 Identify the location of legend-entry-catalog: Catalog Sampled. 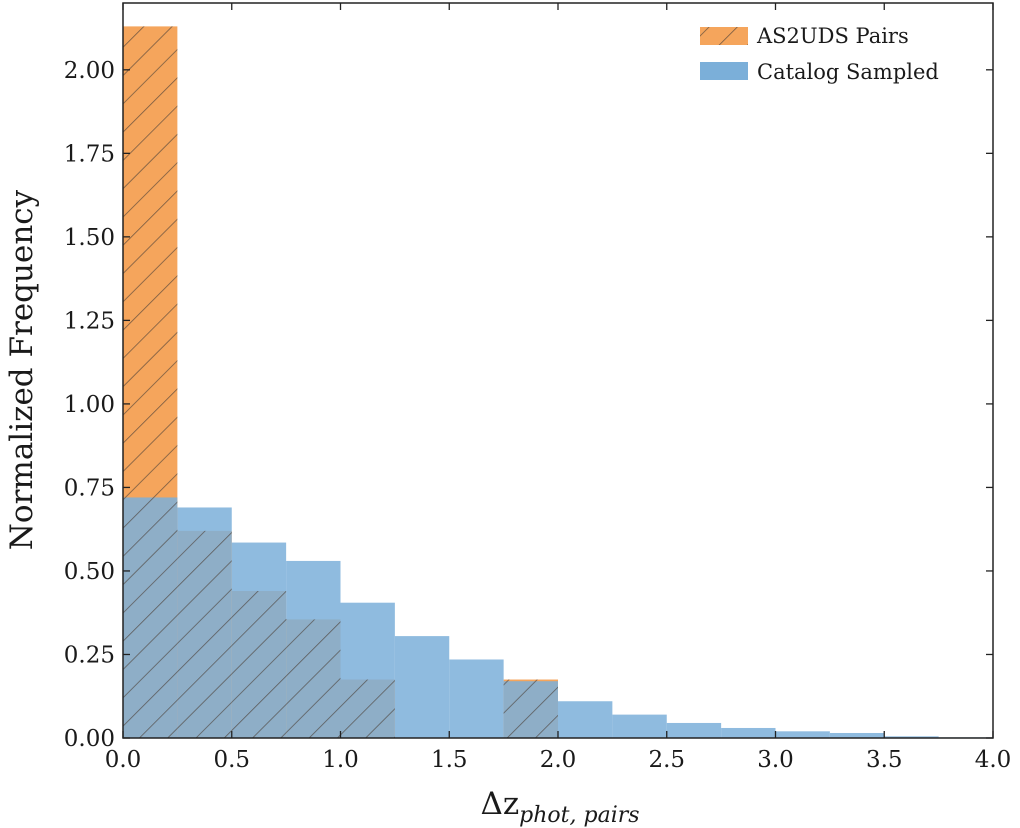
(819, 72).